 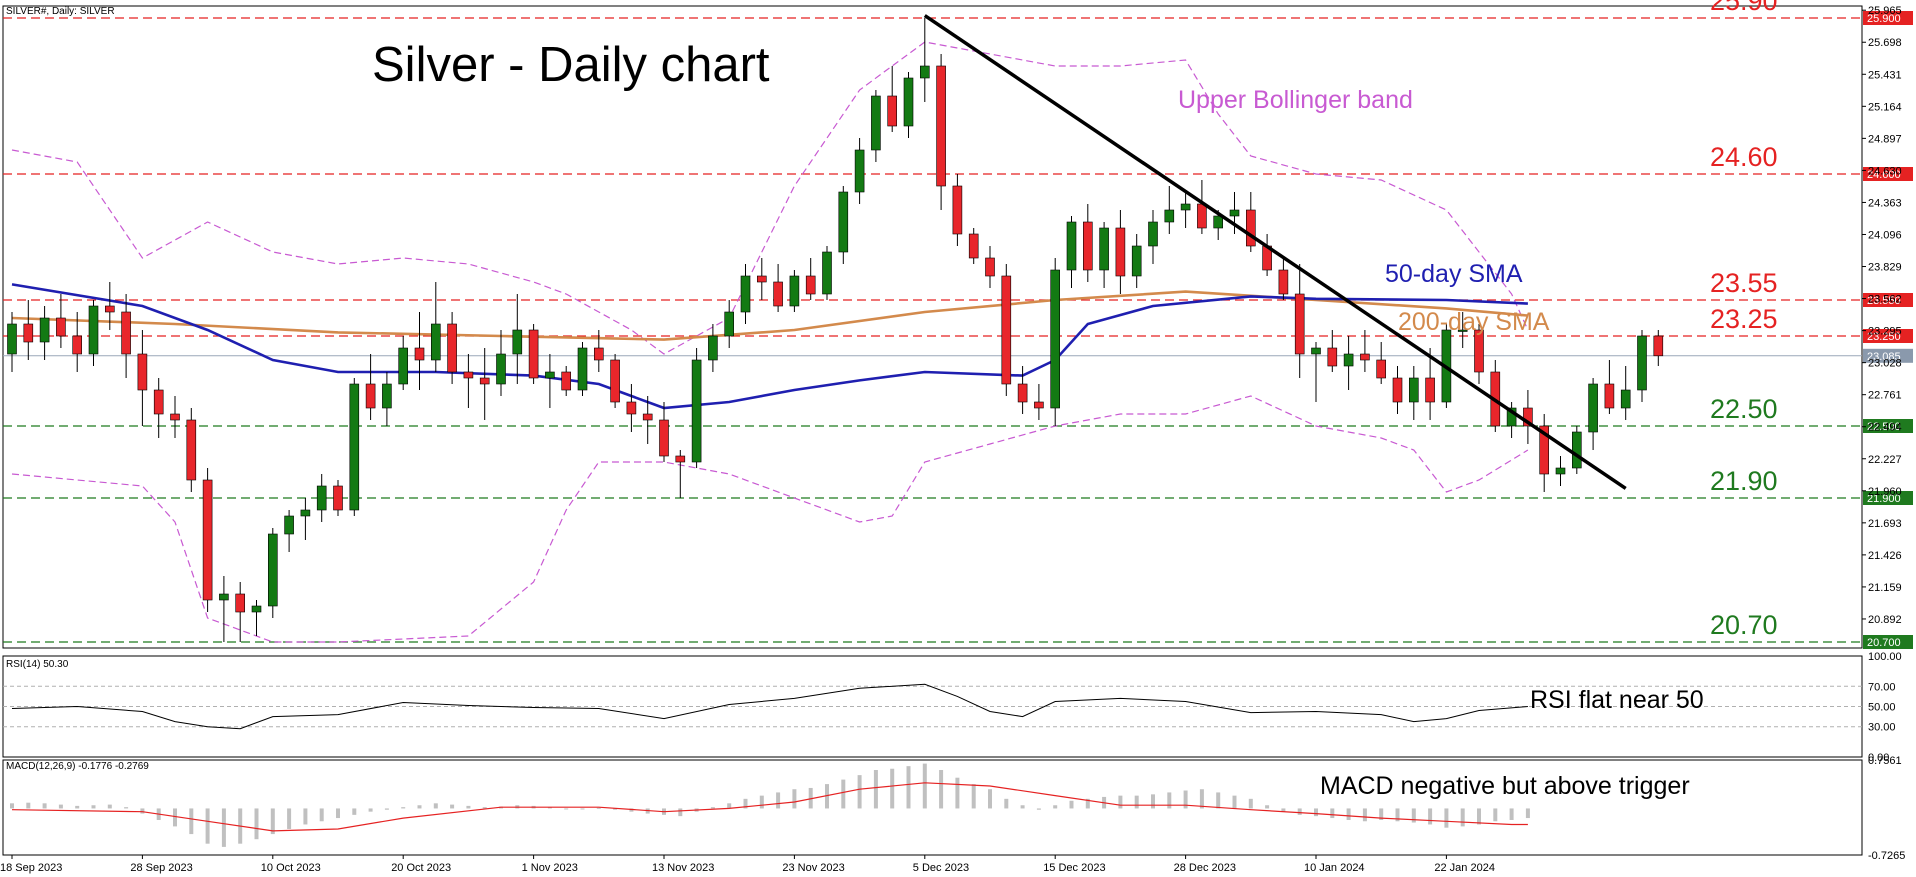 I want to click on level-label-24.60: 24.60, so click(x=1744, y=157).